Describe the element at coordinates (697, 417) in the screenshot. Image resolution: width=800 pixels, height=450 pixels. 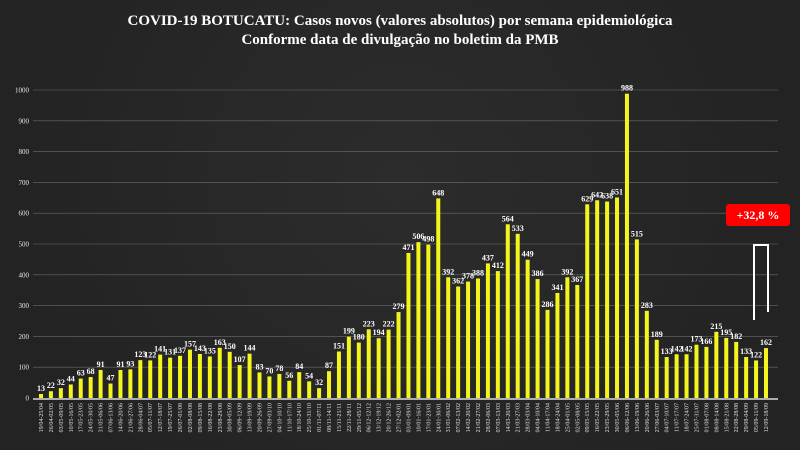
I see `x-tick-label: 25/07-31/07` at that location.